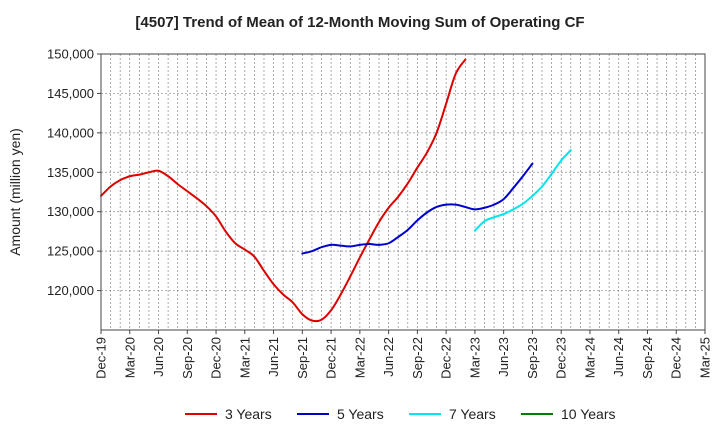 This screenshot has height=440, width=720. Describe the element at coordinates (676, 358) in the screenshot. I see `x-tick-label: Dec-24` at that location.